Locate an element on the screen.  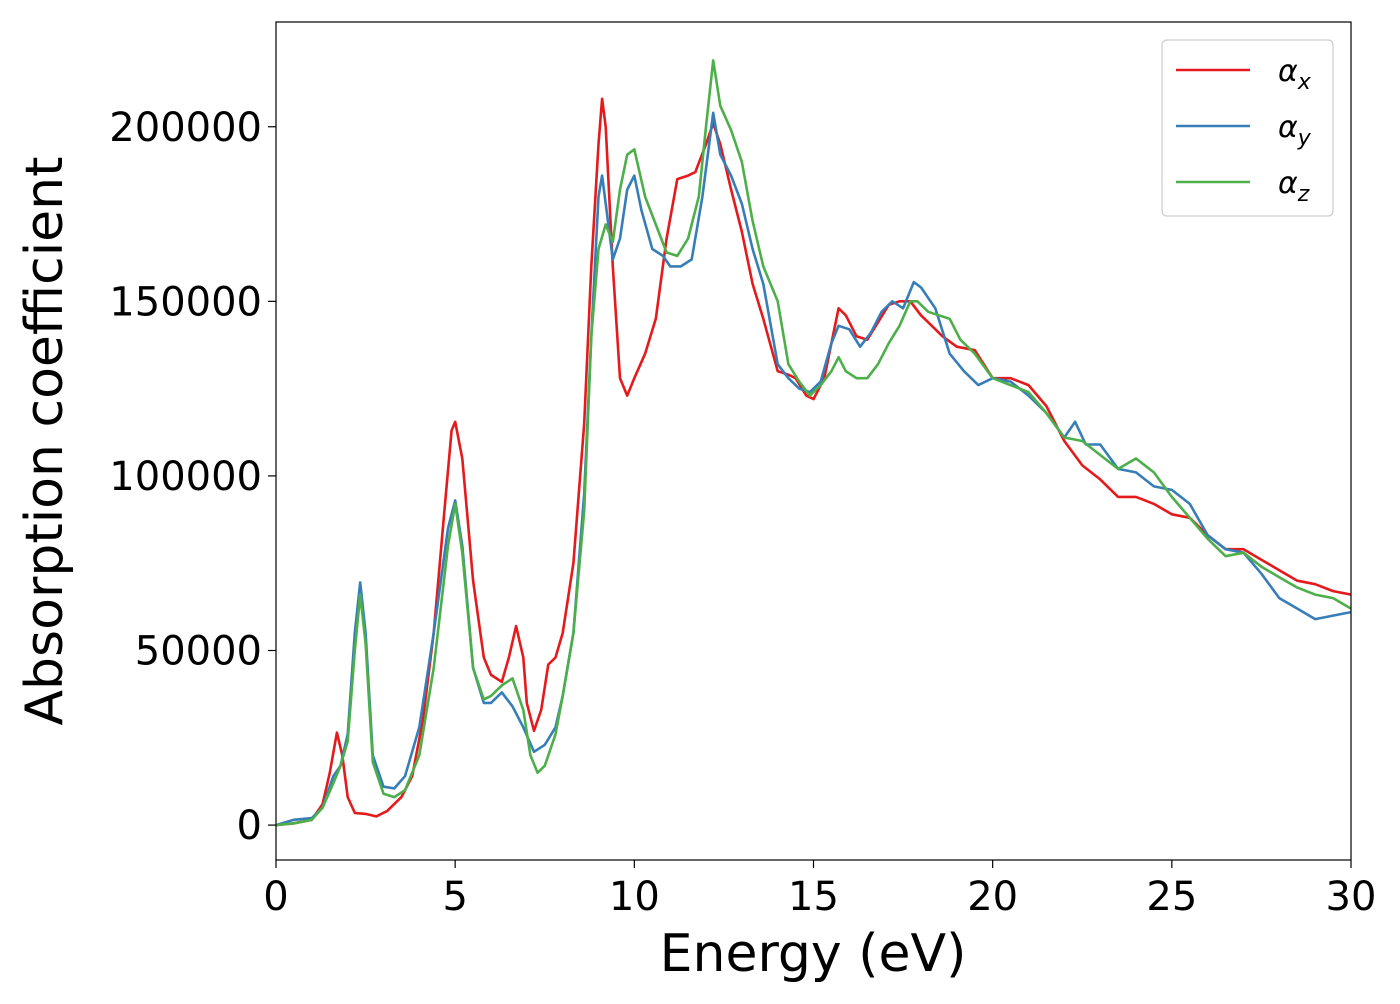
legend-subscript: z is located at coordinates (1303, 194).